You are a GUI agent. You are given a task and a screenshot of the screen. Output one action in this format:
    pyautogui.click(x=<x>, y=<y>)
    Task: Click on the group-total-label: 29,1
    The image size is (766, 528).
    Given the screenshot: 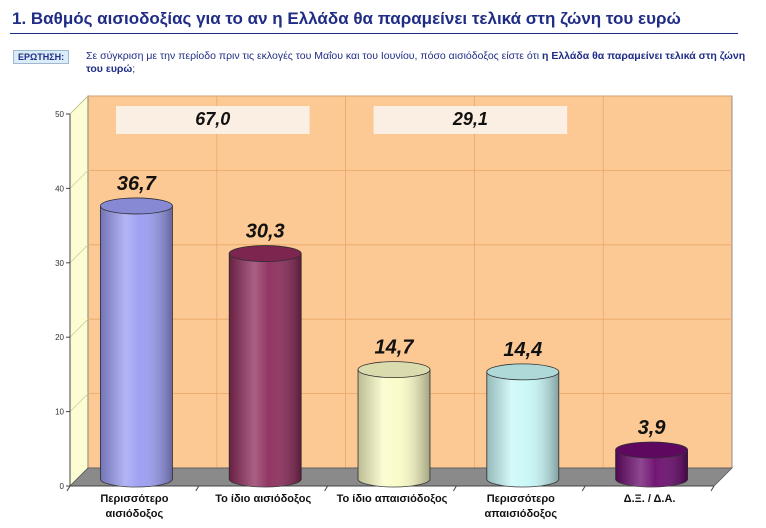 What is the action you would take?
    pyautogui.click(x=470, y=119)
    